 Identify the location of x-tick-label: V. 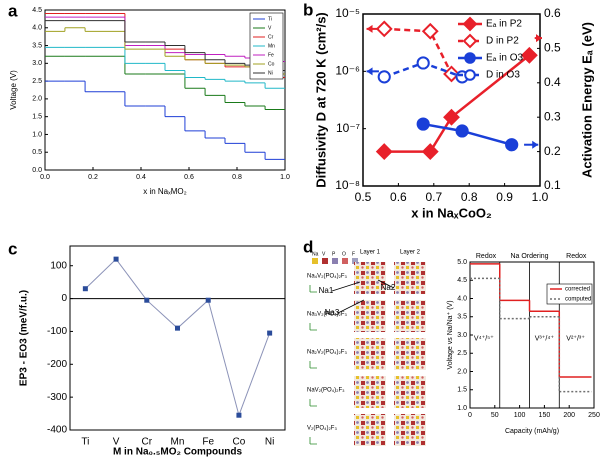
(116, 442).